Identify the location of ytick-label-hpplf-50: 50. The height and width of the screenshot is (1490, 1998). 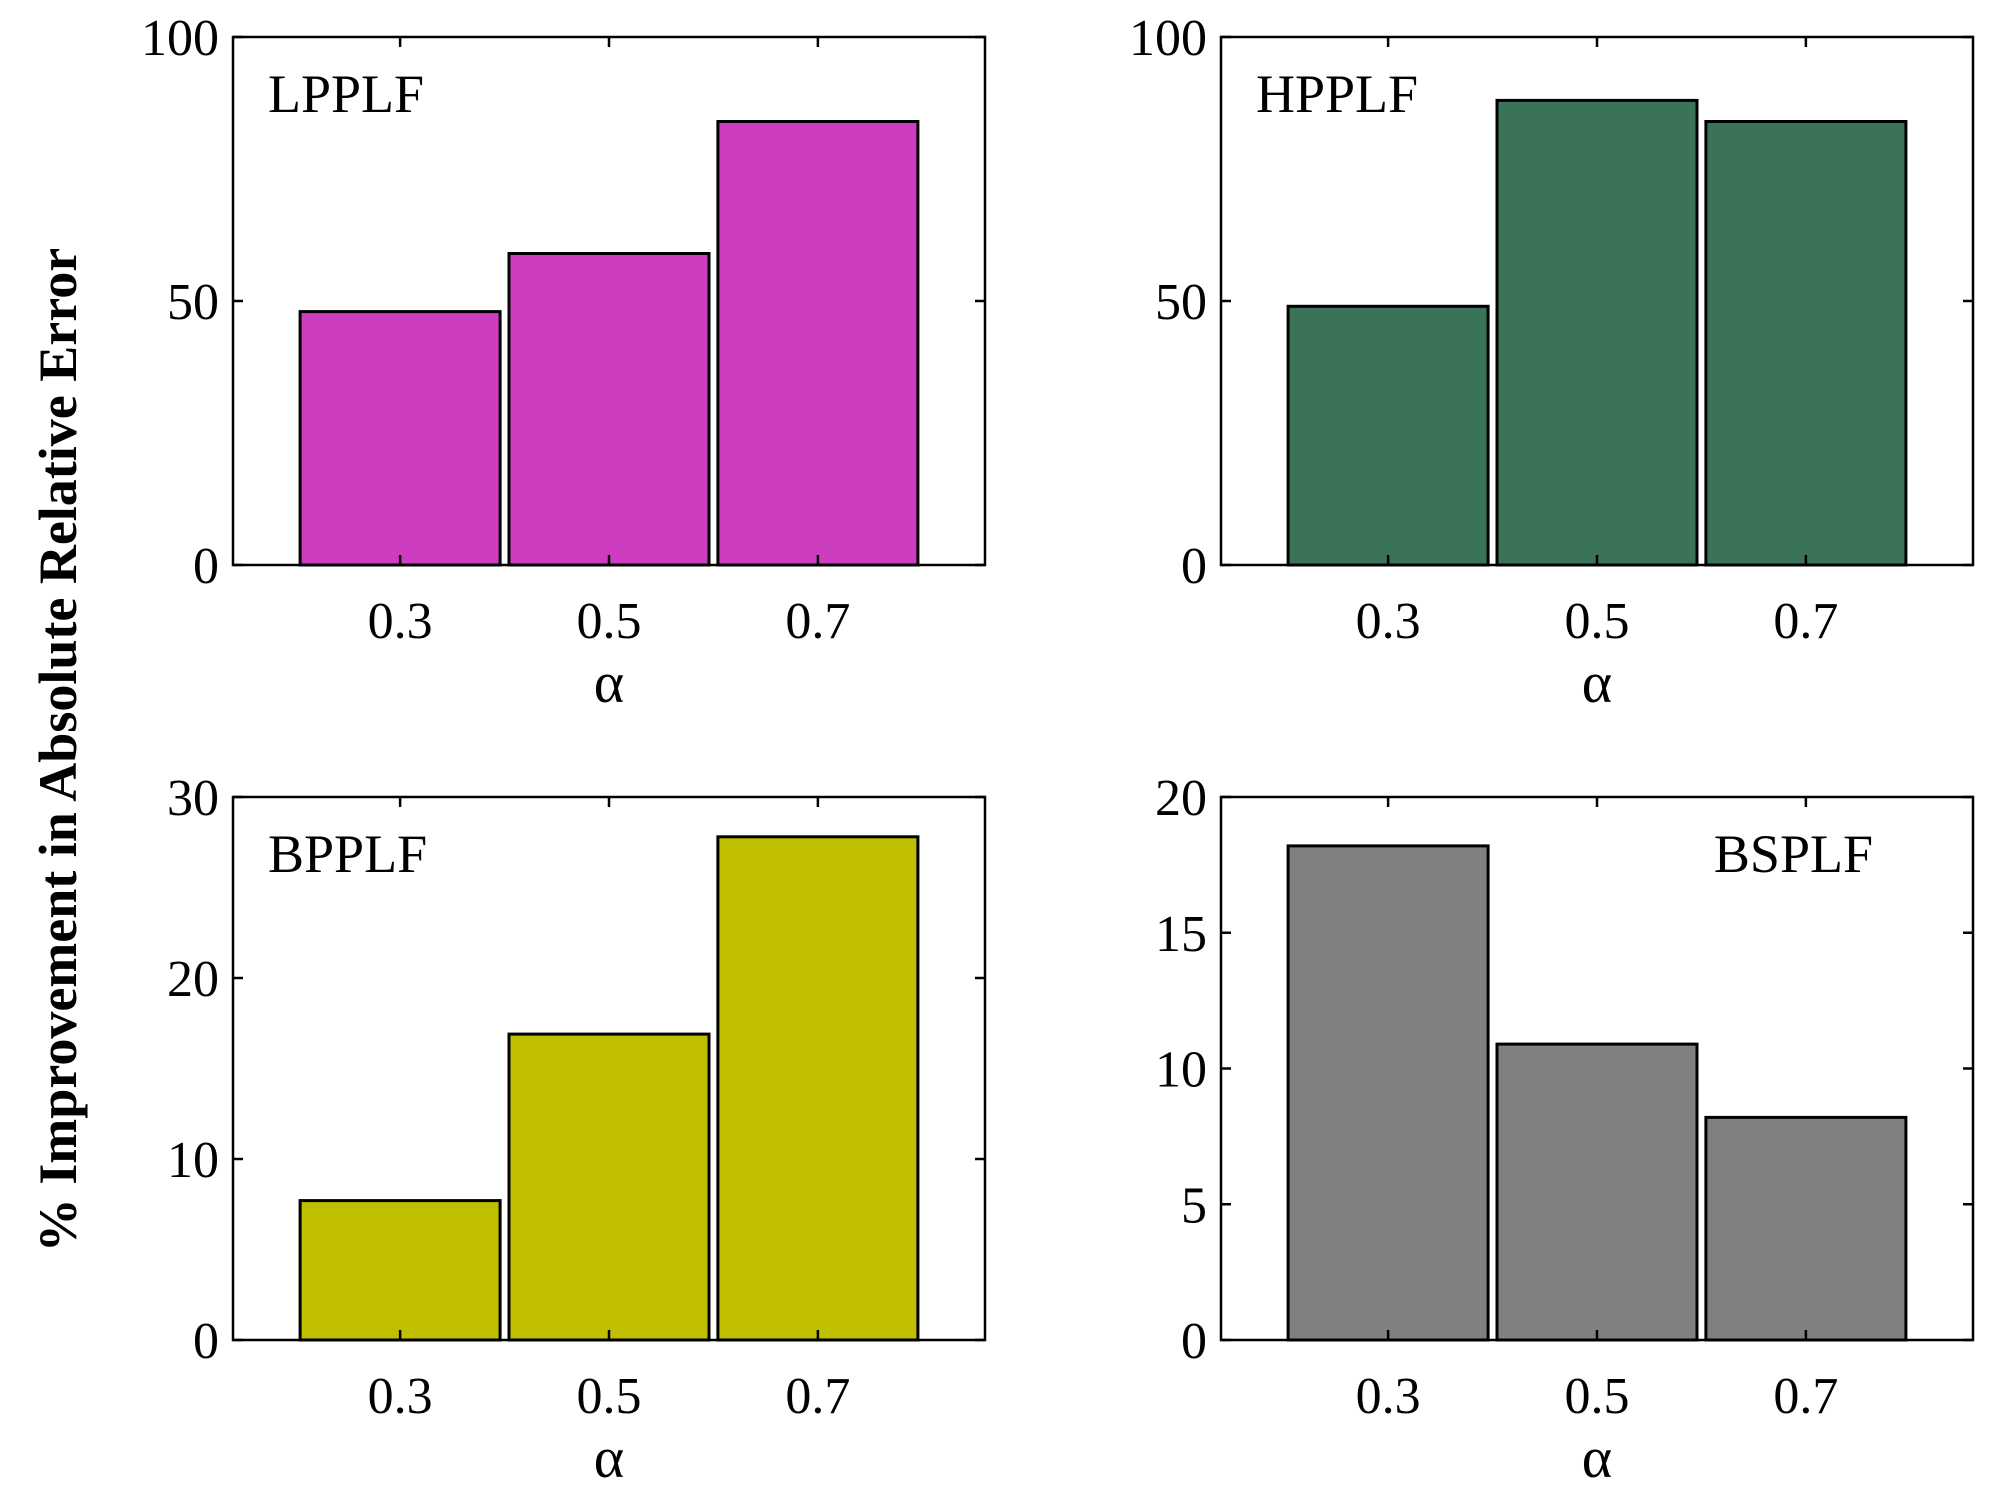
(1181, 302).